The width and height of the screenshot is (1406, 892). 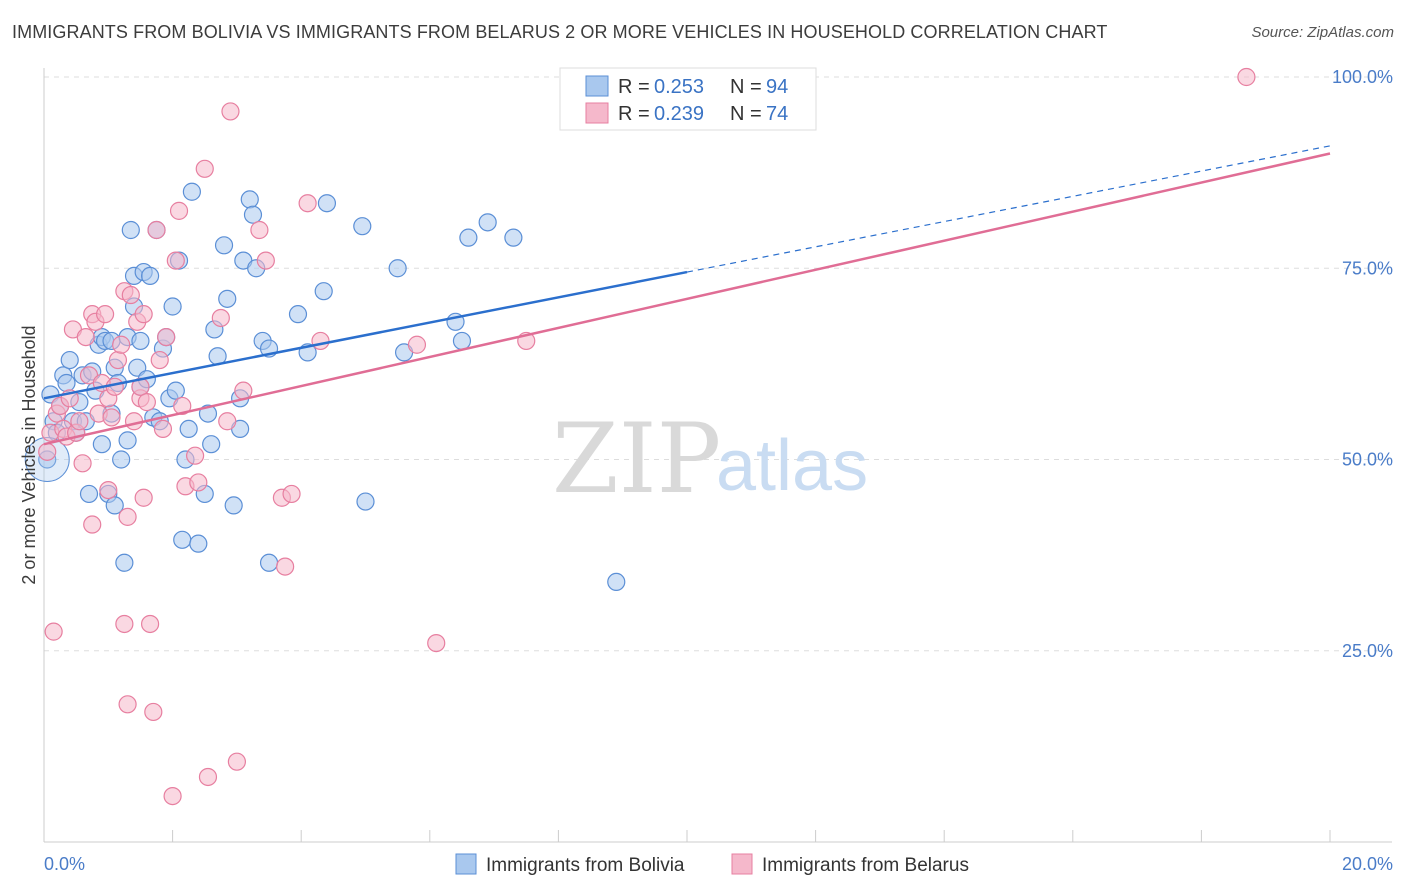 What do you see at coordinates (1367, 864) in the screenshot?
I see `x-tick-label: 20.0%` at bounding box center [1367, 864].